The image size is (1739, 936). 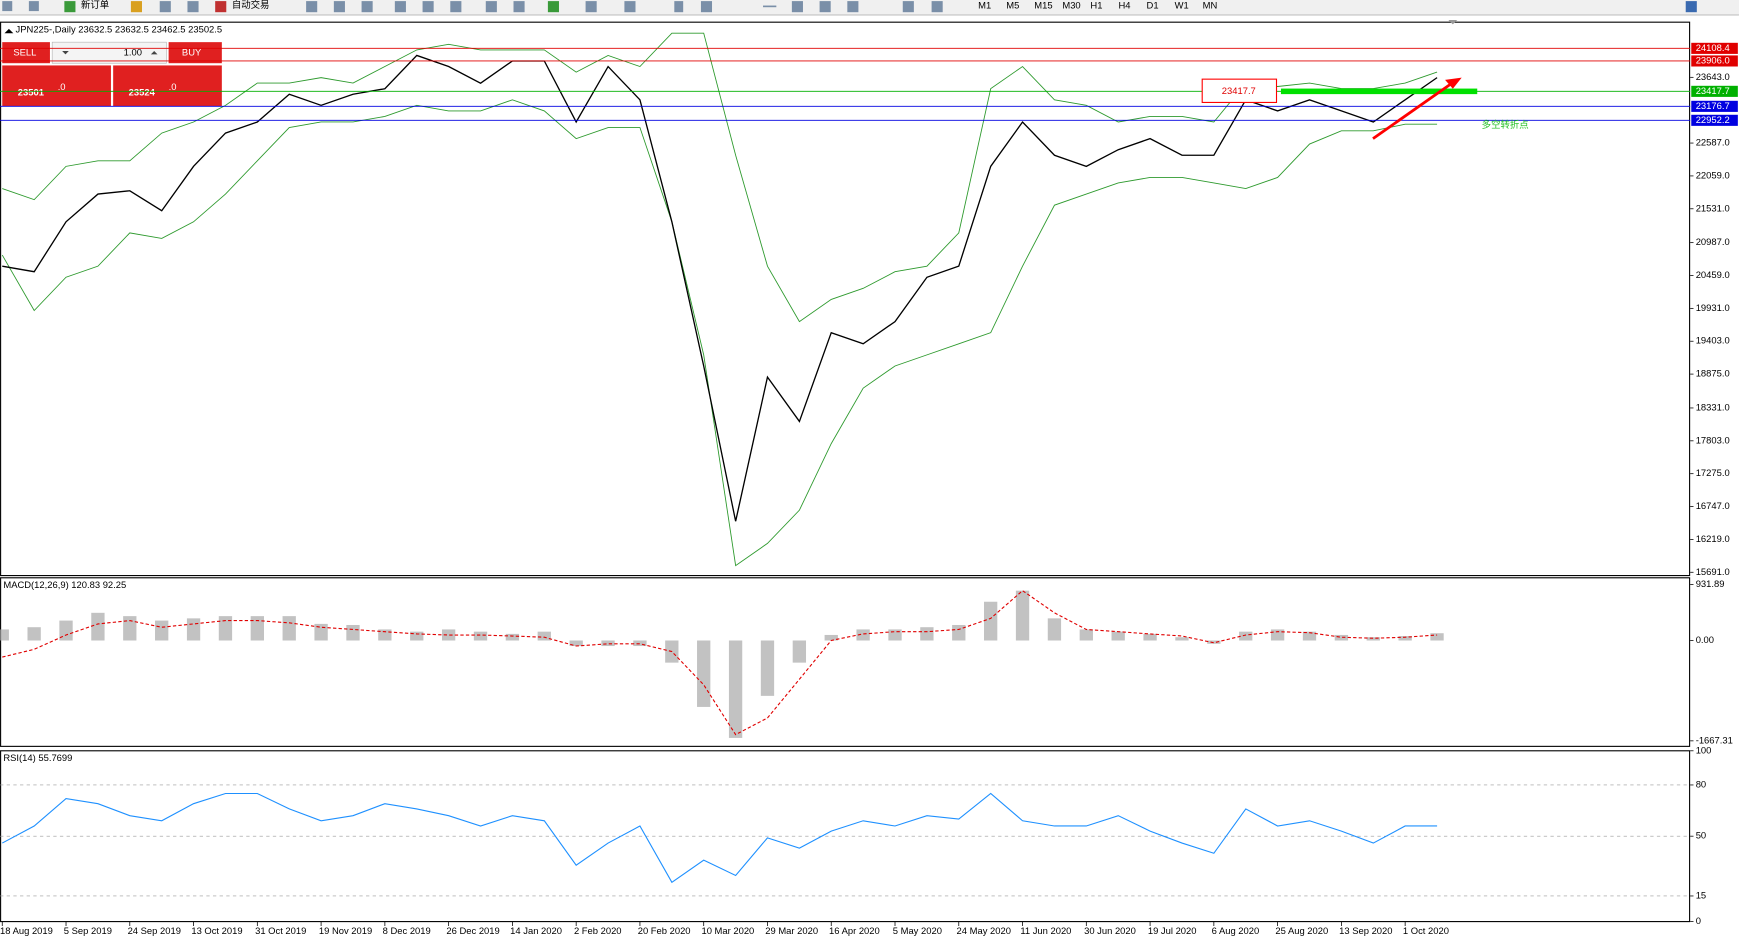 What do you see at coordinates (1713, 76) in the screenshot?
I see `y-tick-label: 23643.0` at bounding box center [1713, 76].